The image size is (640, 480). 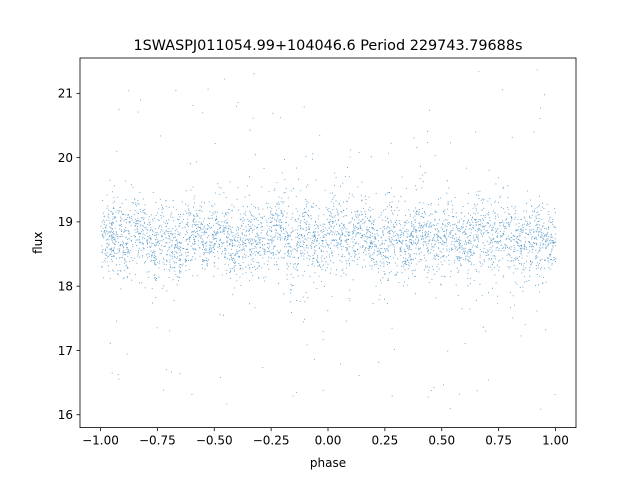 What do you see at coordinates (385, 441) in the screenshot?
I see `x-tick-label: 0.25` at bounding box center [385, 441].